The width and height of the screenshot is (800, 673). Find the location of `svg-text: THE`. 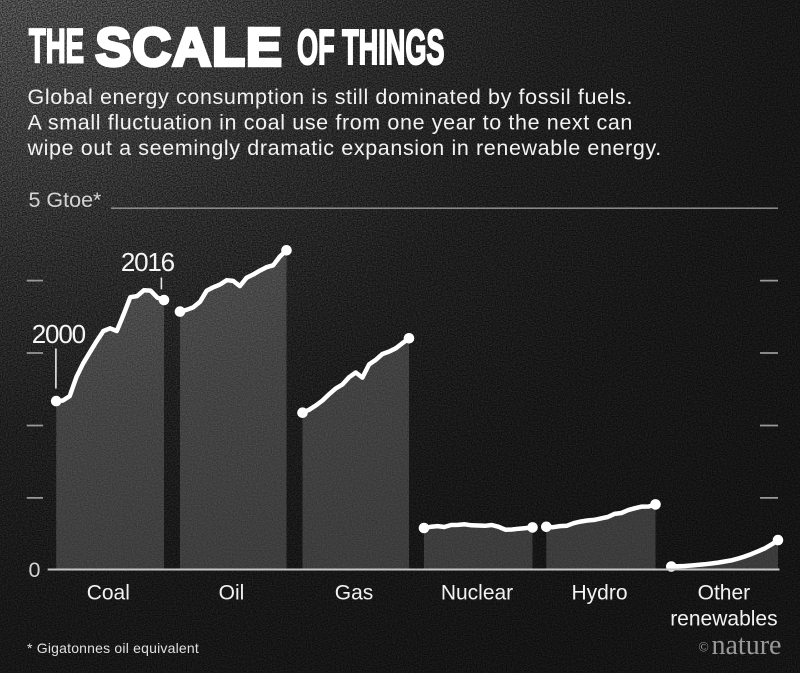

svg-text: THE is located at coordinates (56, 47).